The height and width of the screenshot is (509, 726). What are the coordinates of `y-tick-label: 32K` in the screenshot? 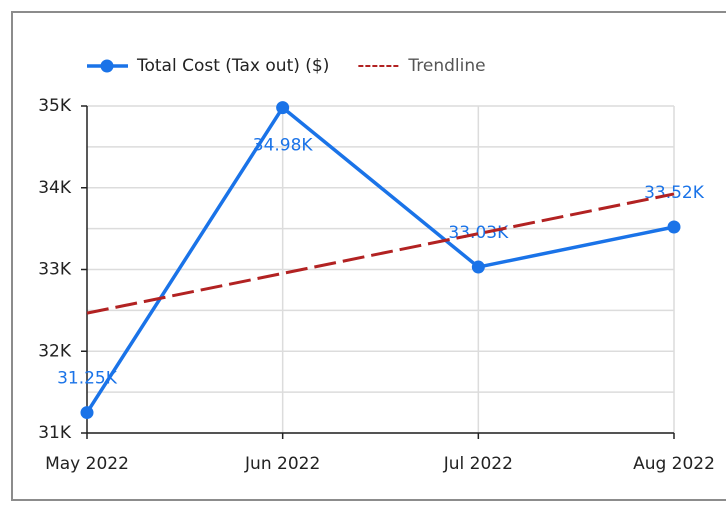 It's located at (55, 351).